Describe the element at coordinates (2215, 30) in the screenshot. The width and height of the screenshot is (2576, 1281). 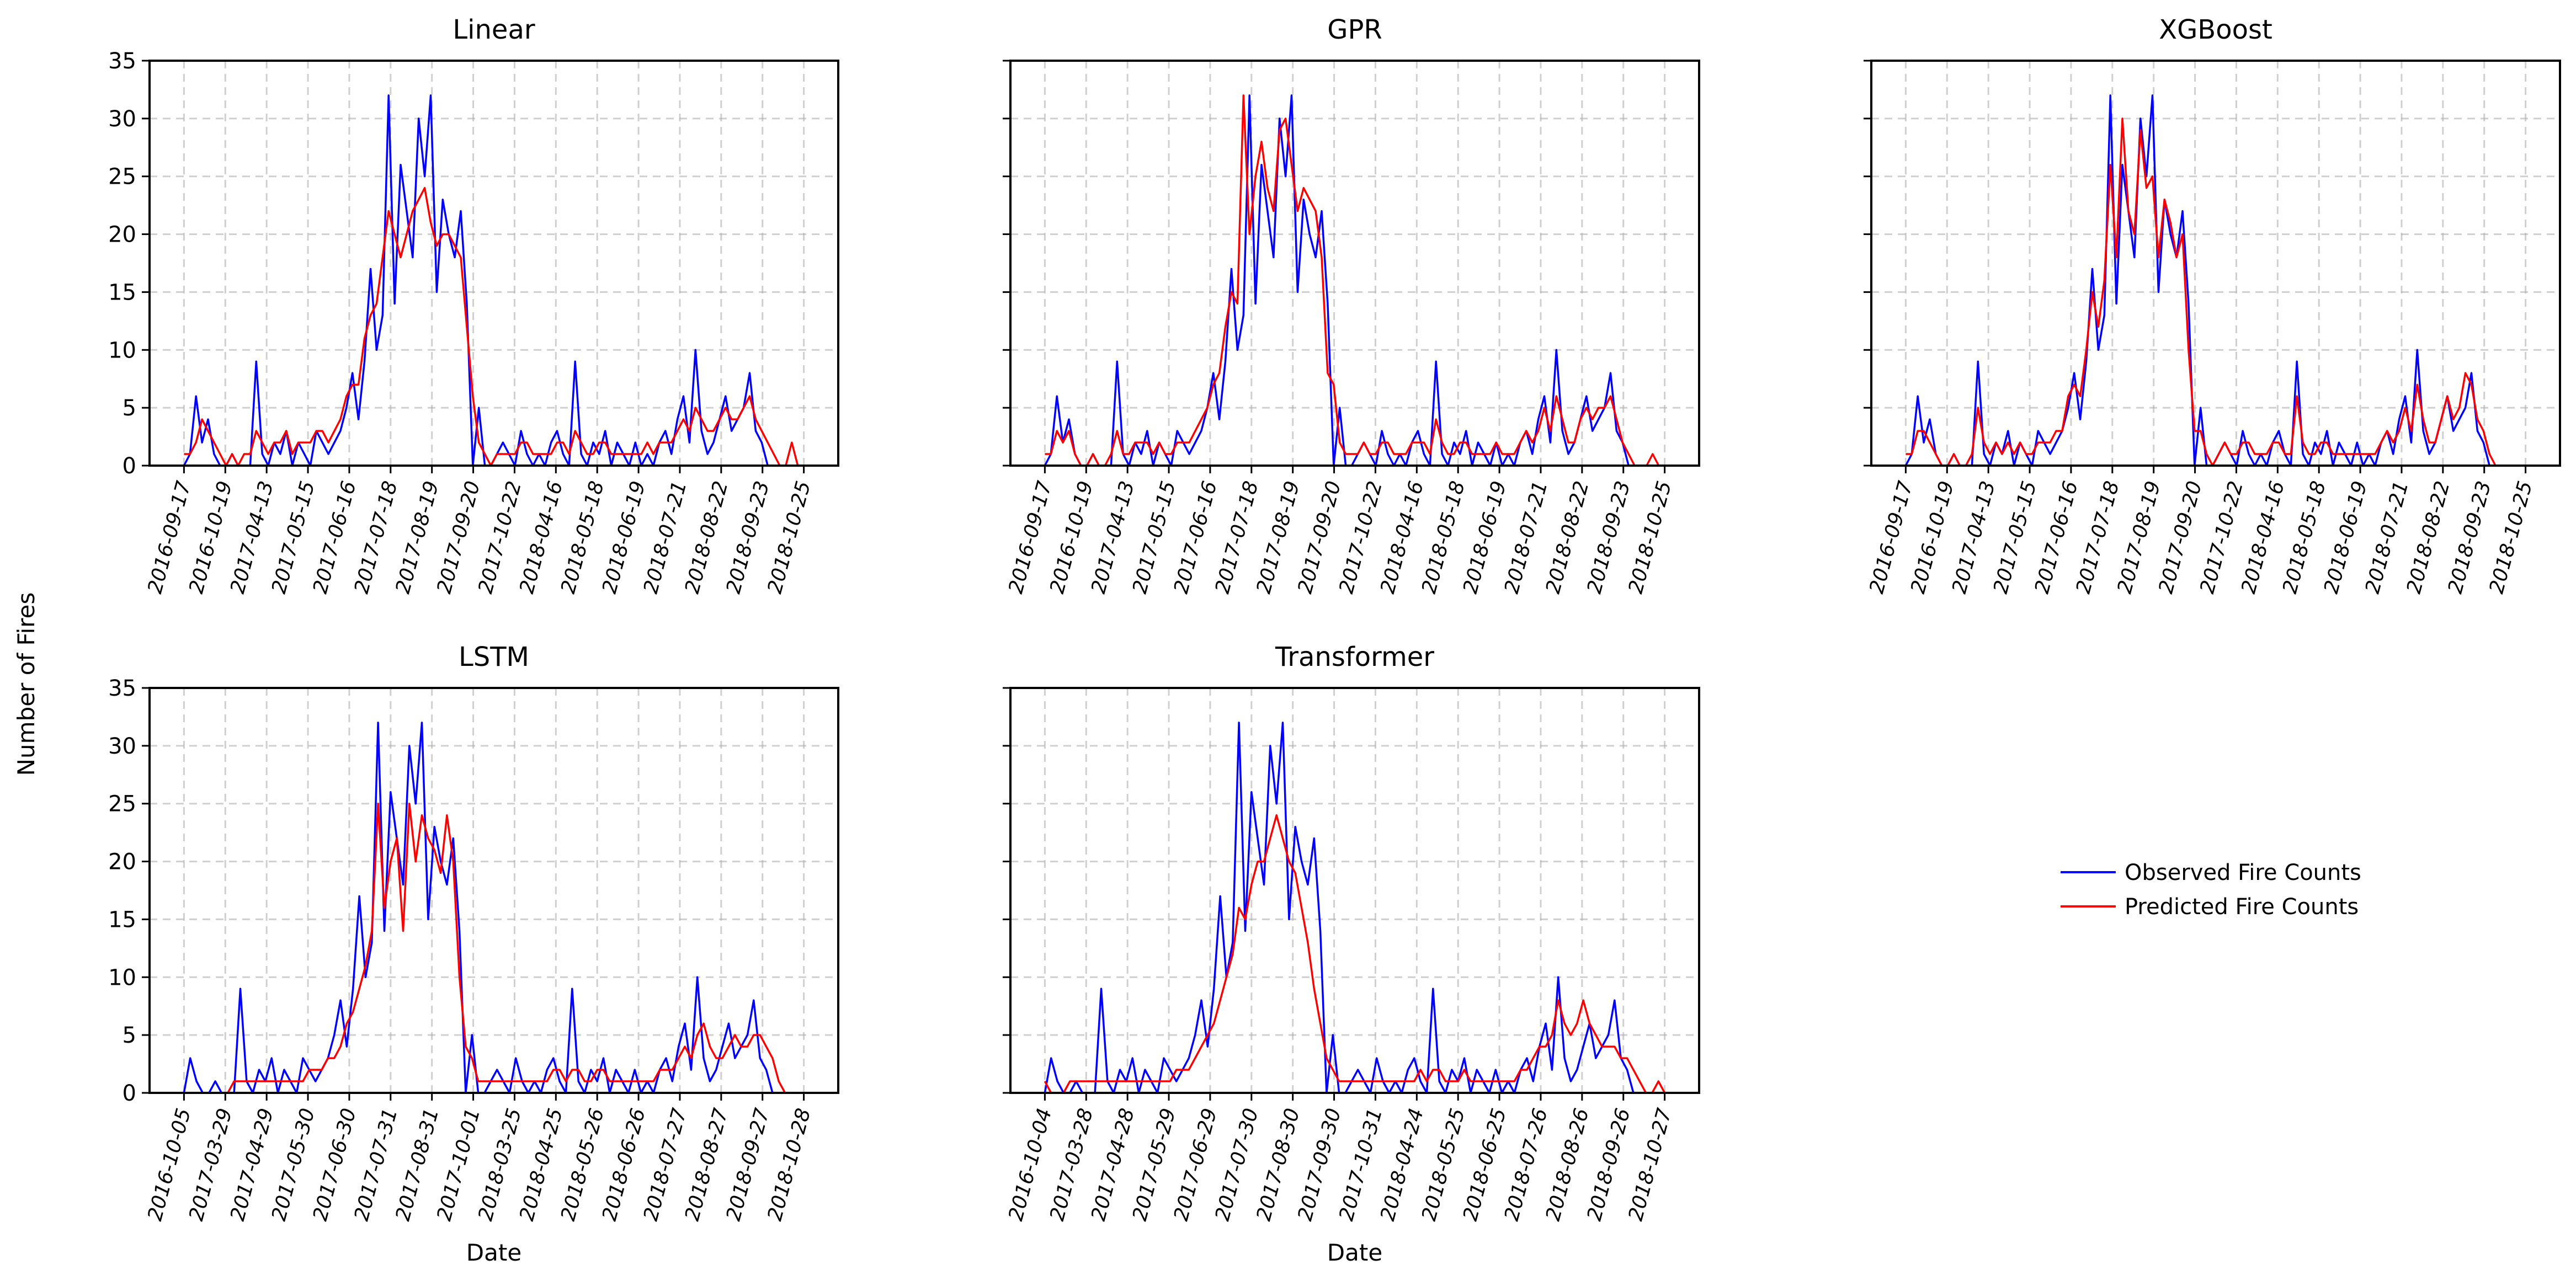
I see `subplot-title: XGBoost` at that location.